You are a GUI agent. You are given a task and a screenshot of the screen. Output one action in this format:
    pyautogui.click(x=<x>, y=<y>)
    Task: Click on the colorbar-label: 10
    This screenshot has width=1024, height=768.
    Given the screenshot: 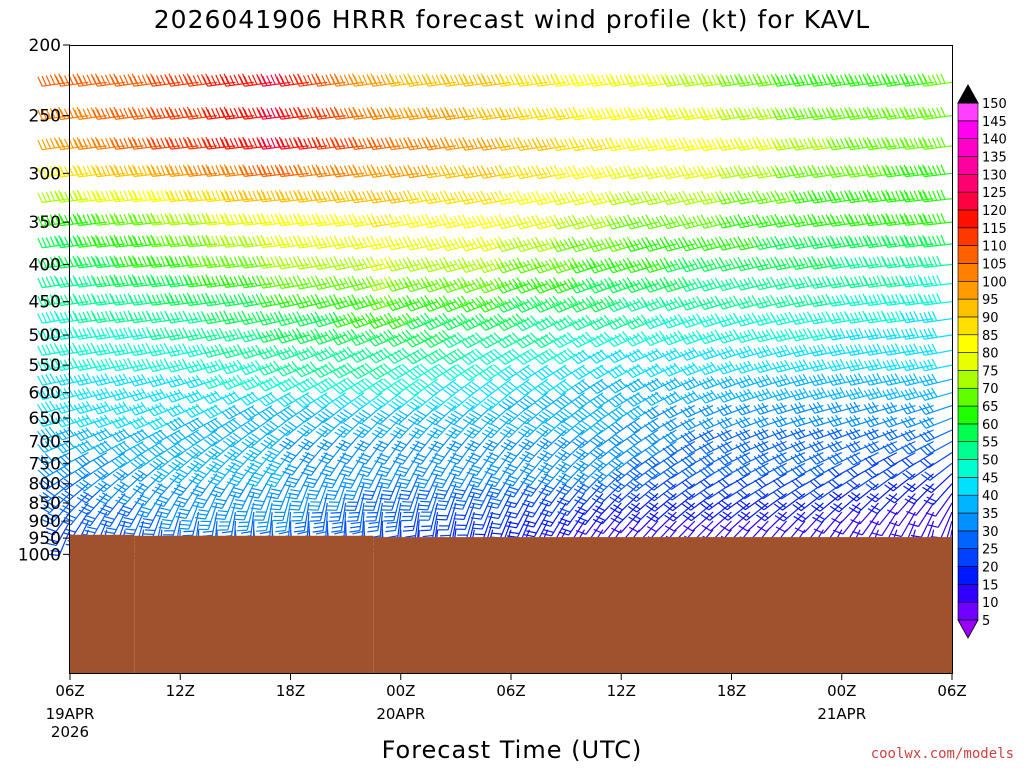 What is the action you would take?
    pyautogui.click(x=990, y=603)
    